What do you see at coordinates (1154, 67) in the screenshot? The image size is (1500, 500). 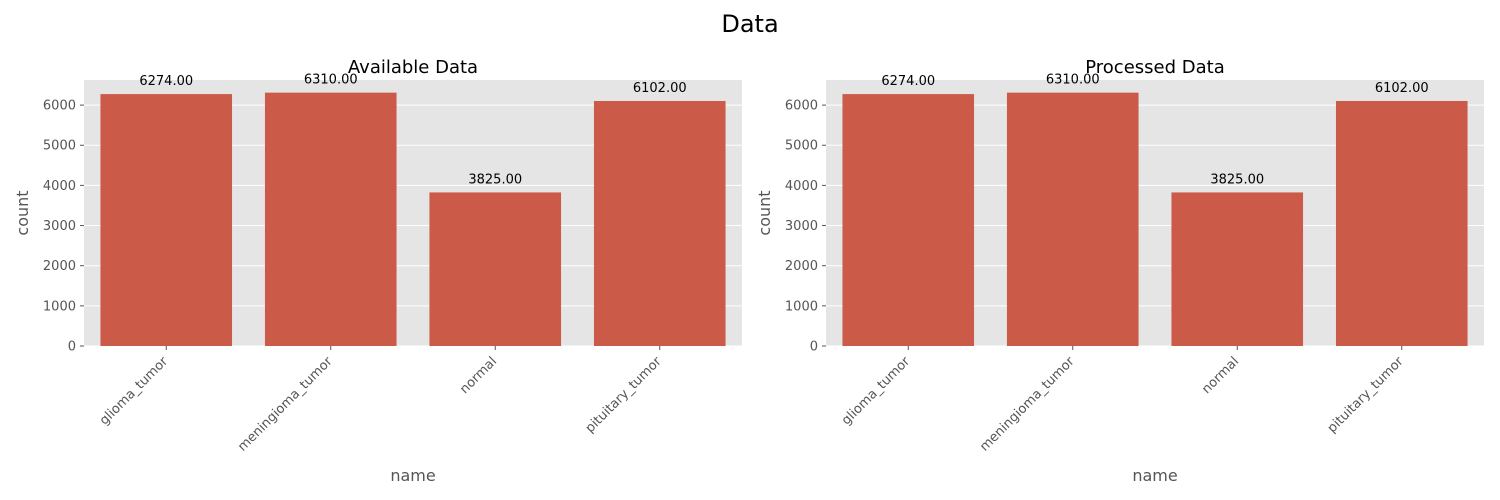 I see `chart-title: Processed Data` at bounding box center [1154, 67].